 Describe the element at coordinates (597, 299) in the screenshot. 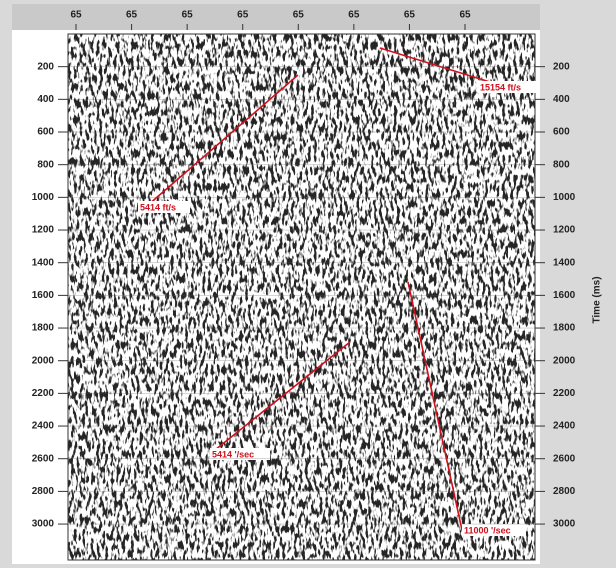

I see `y-axis-label: Time (ms)` at that location.